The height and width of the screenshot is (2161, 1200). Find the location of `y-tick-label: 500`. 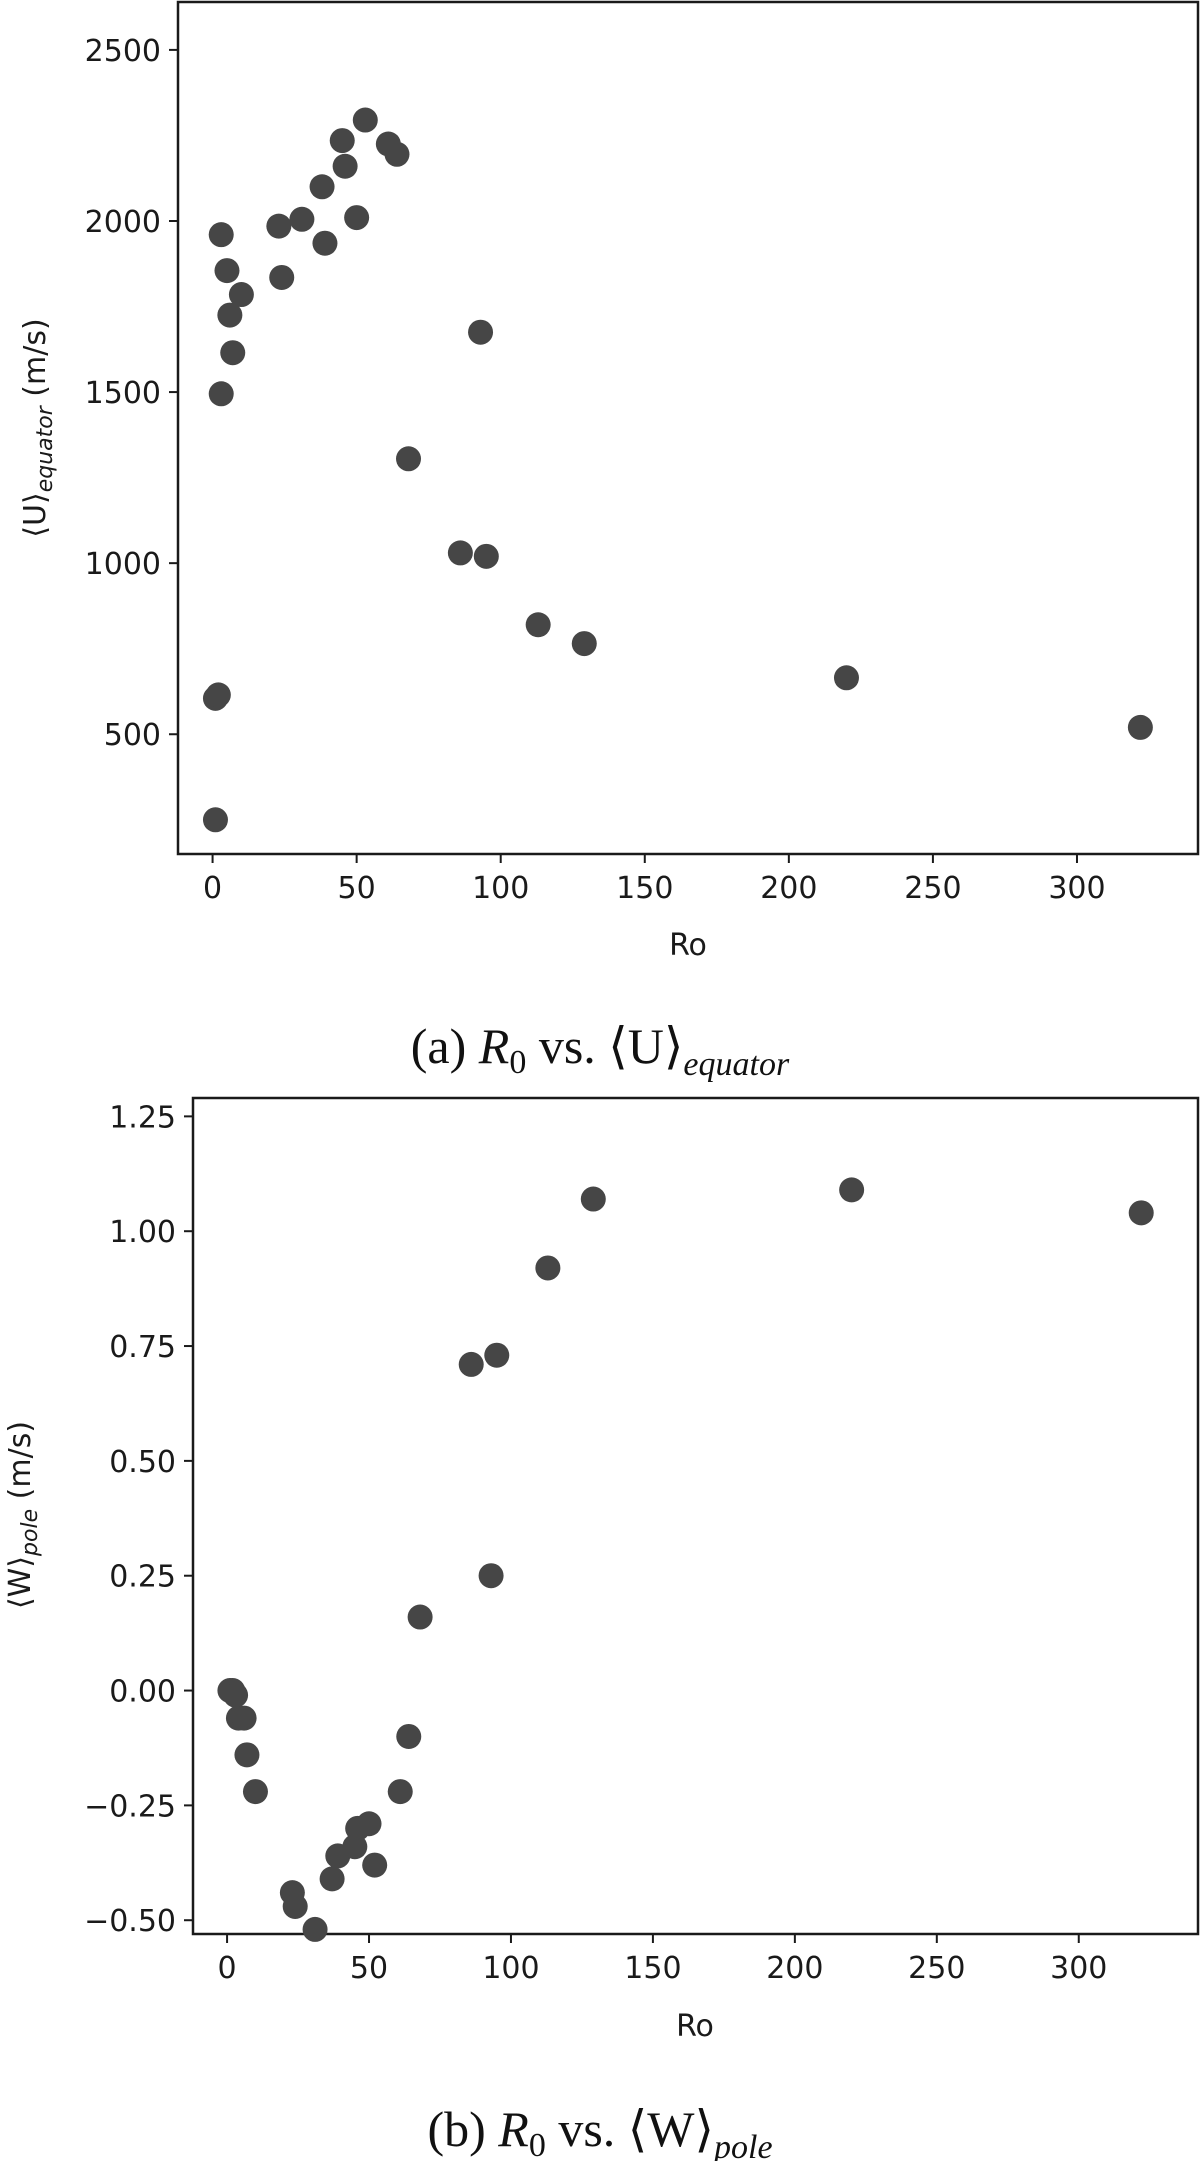

y-tick-label: 500 is located at coordinates (132, 735).